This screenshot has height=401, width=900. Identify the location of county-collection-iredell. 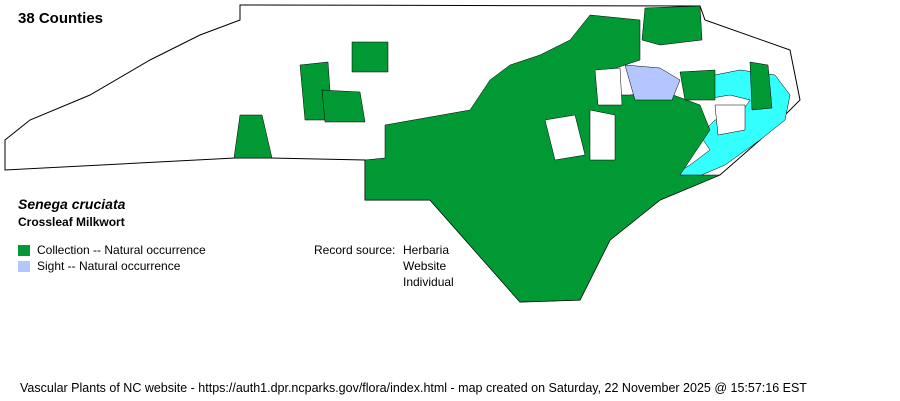
(343, 106).